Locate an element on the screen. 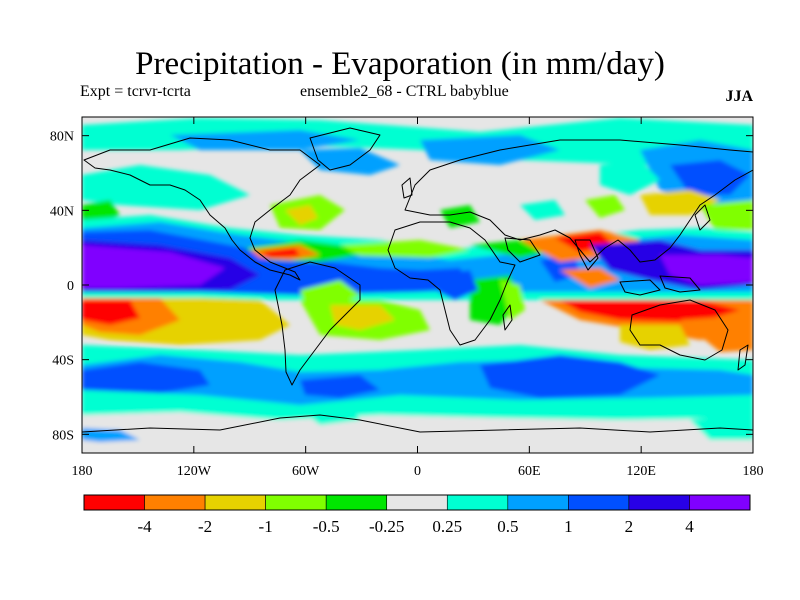 The width and height of the screenshot is (800, 600). ensemble-label: ensemble2_68 - CTRL babyblue is located at coordinates (404, 91).